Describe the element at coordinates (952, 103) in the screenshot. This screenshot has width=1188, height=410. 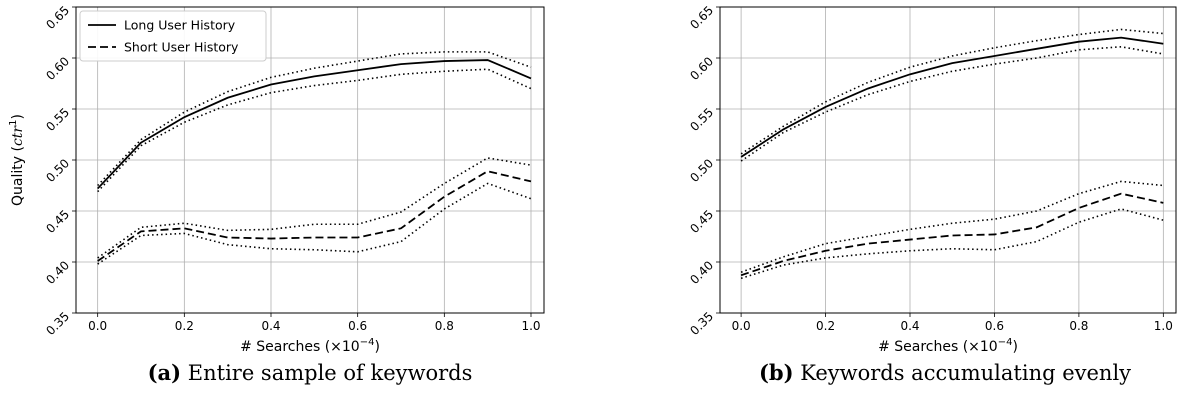
I see `series-b-solid-lower-bound` at that location.